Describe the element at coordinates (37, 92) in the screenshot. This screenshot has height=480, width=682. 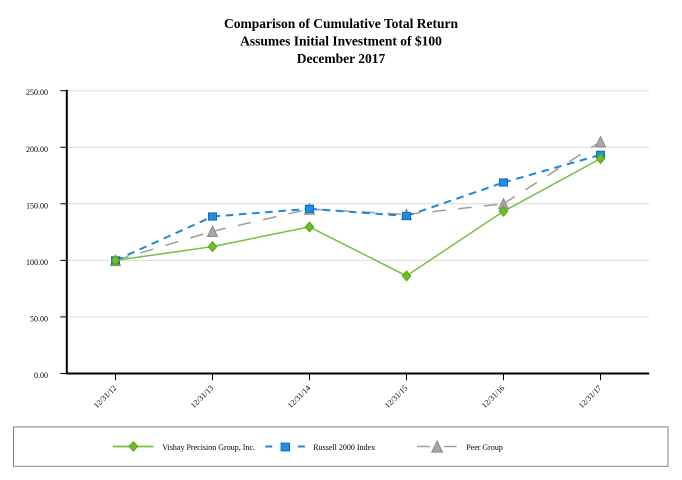
I see `svg-text: 250.00` at that location.